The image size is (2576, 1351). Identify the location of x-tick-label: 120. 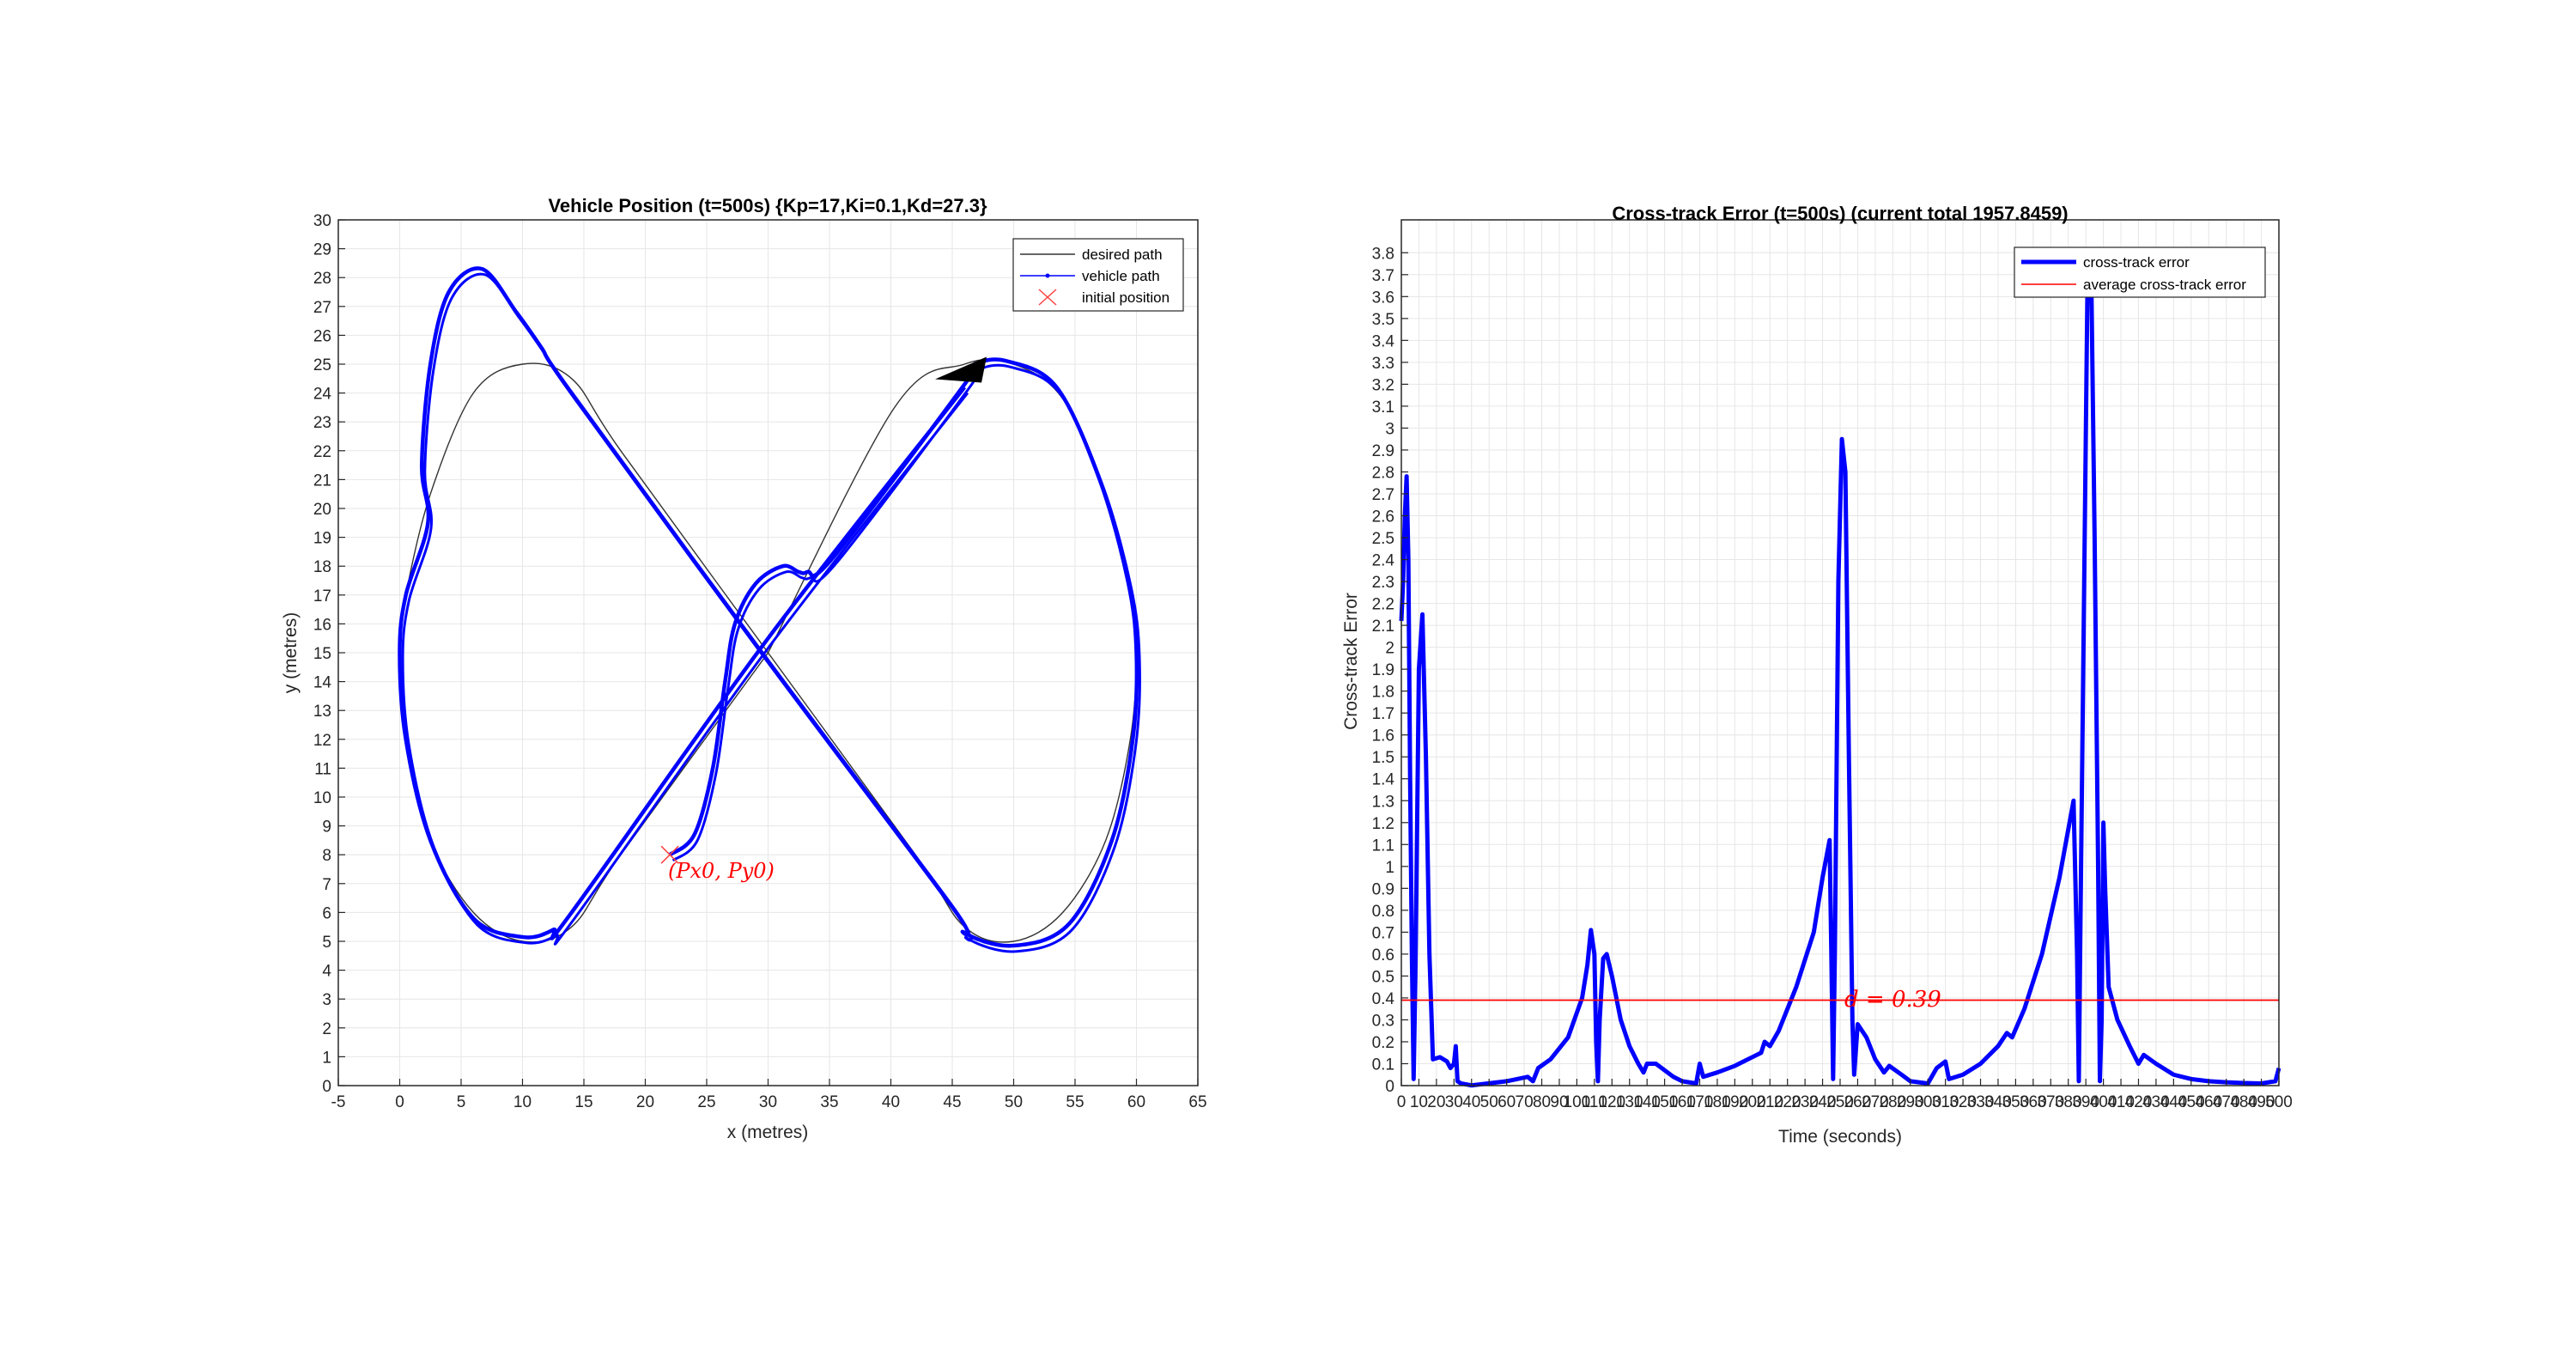
(1612, 1102).